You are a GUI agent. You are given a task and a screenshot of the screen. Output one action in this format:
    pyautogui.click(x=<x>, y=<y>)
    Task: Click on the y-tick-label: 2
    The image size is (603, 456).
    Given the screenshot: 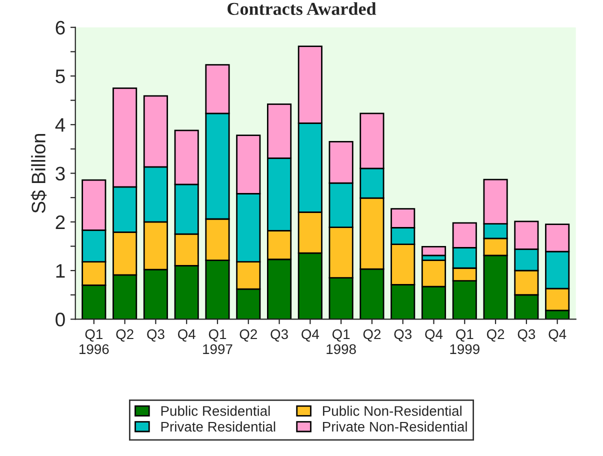 What is the action you would take?
    pyautogui.click(x=60, y=222)
    